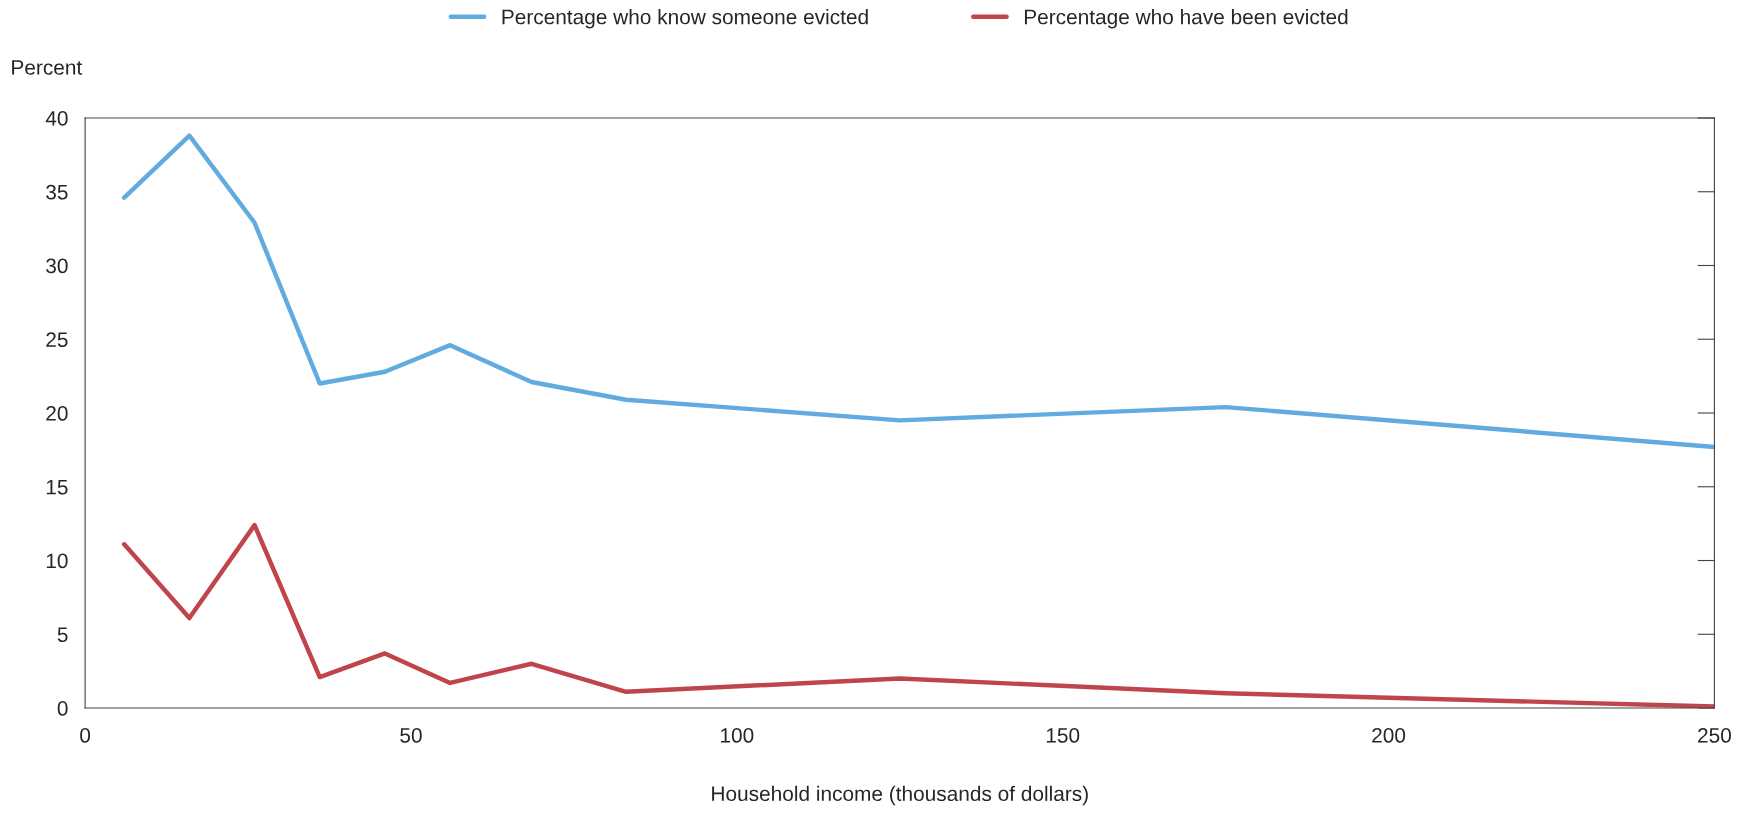  What do you see at coordinates (57, 561) in the screenshot?
I see `y-tick-label: 10` at bounding box center [57, 561].